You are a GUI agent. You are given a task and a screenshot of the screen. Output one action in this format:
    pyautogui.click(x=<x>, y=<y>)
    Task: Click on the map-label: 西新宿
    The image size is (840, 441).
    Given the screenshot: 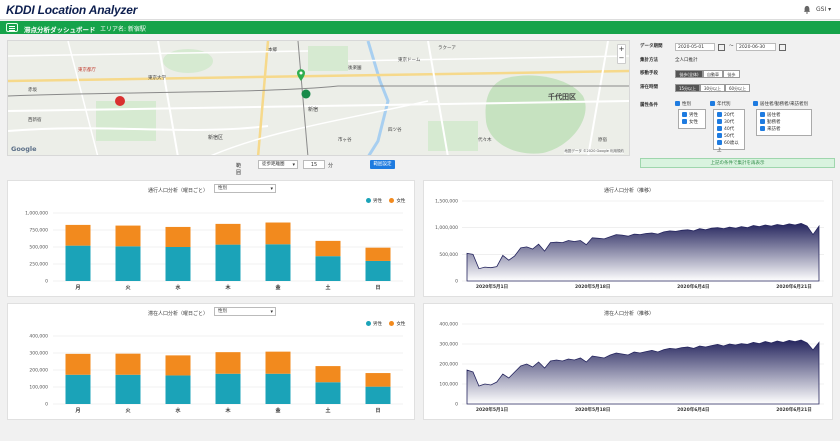 What is the action you would take?
    pyautogui.click(x=35, y=119)
    